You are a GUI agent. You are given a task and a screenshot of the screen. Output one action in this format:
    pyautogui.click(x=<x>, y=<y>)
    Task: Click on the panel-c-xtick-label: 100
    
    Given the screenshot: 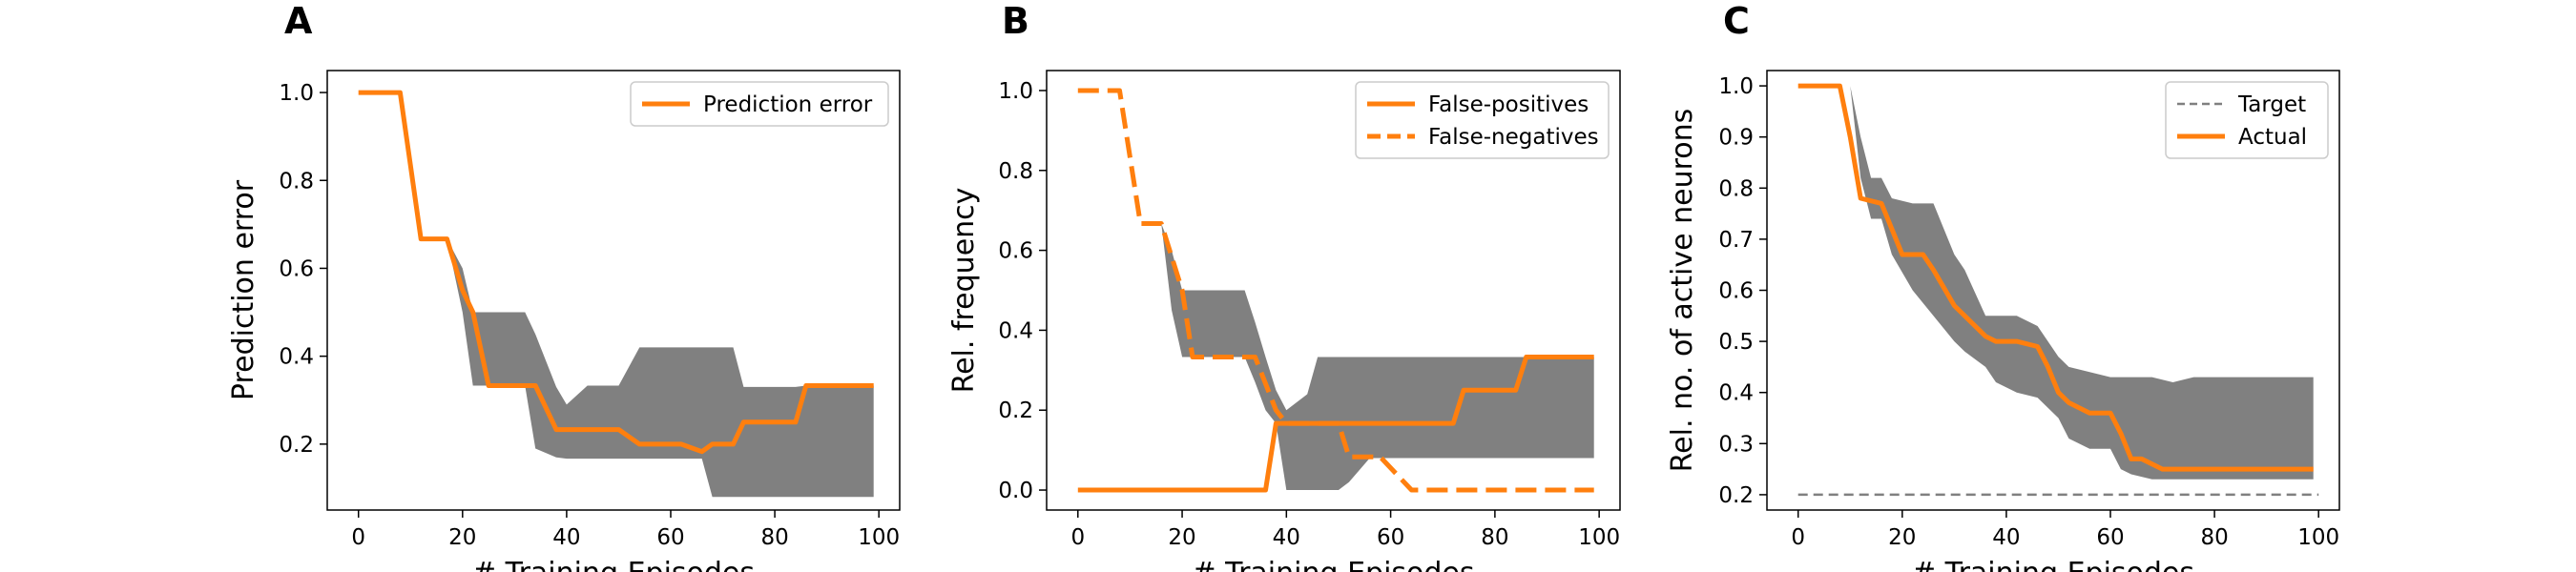 What is the action you would take?
    pyautogui.click(x=2318, y=537)
    